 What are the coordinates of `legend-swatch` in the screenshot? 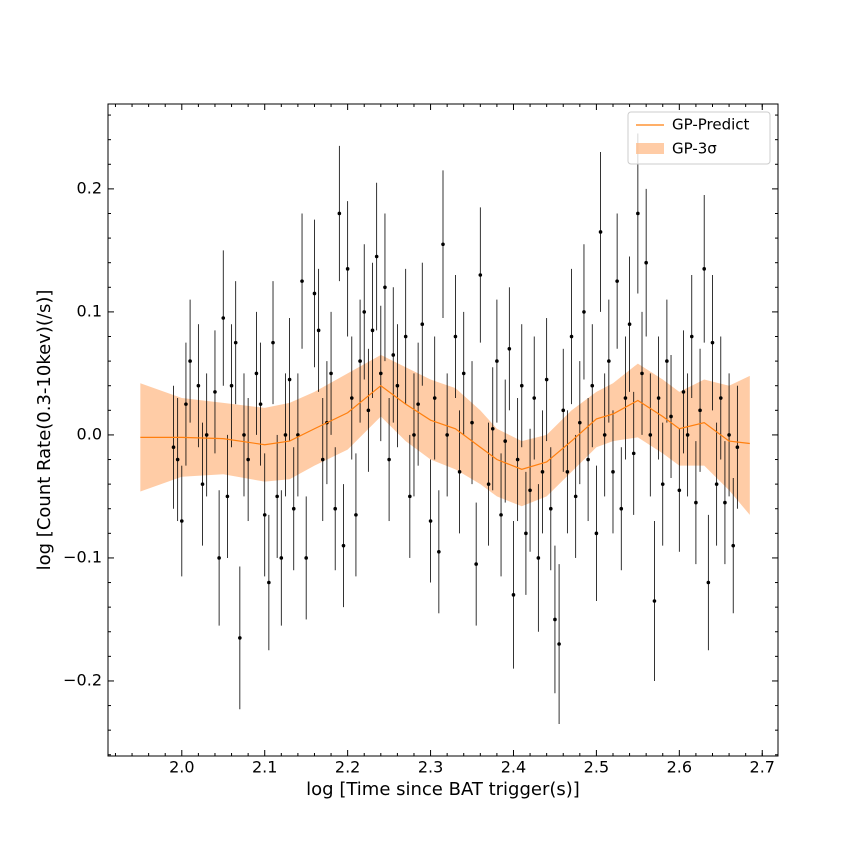 It's located at (650, 148).